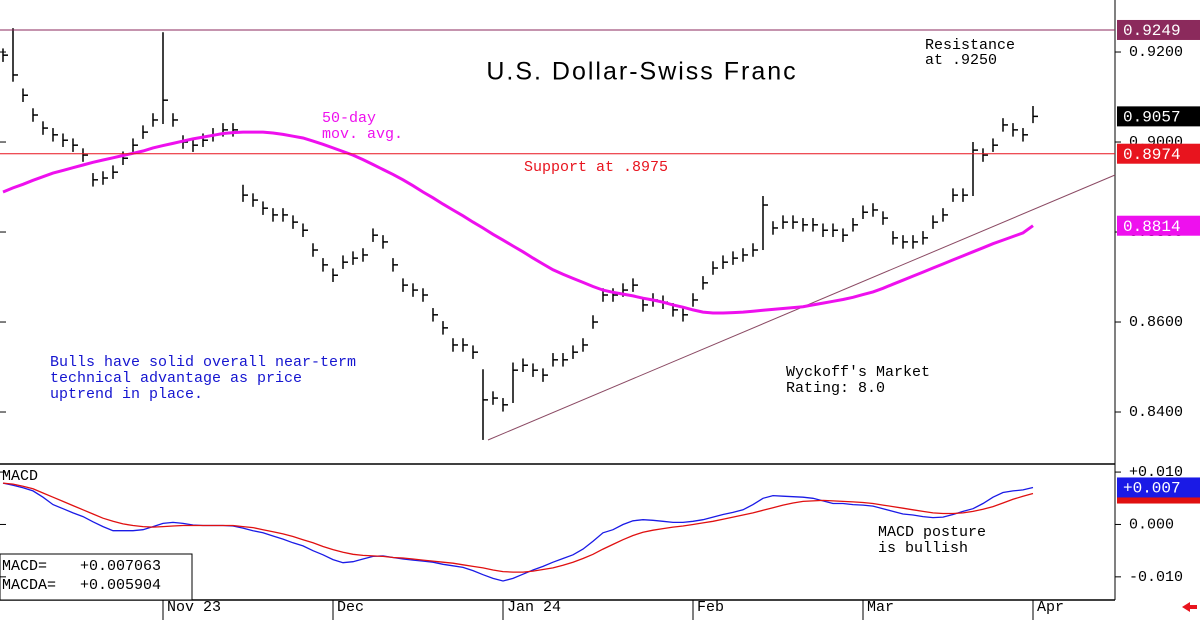  What do you see at coordinates (1189, 607) in the screenshot?
I see `scroll-arrow` at bounding box center [1189, 607].